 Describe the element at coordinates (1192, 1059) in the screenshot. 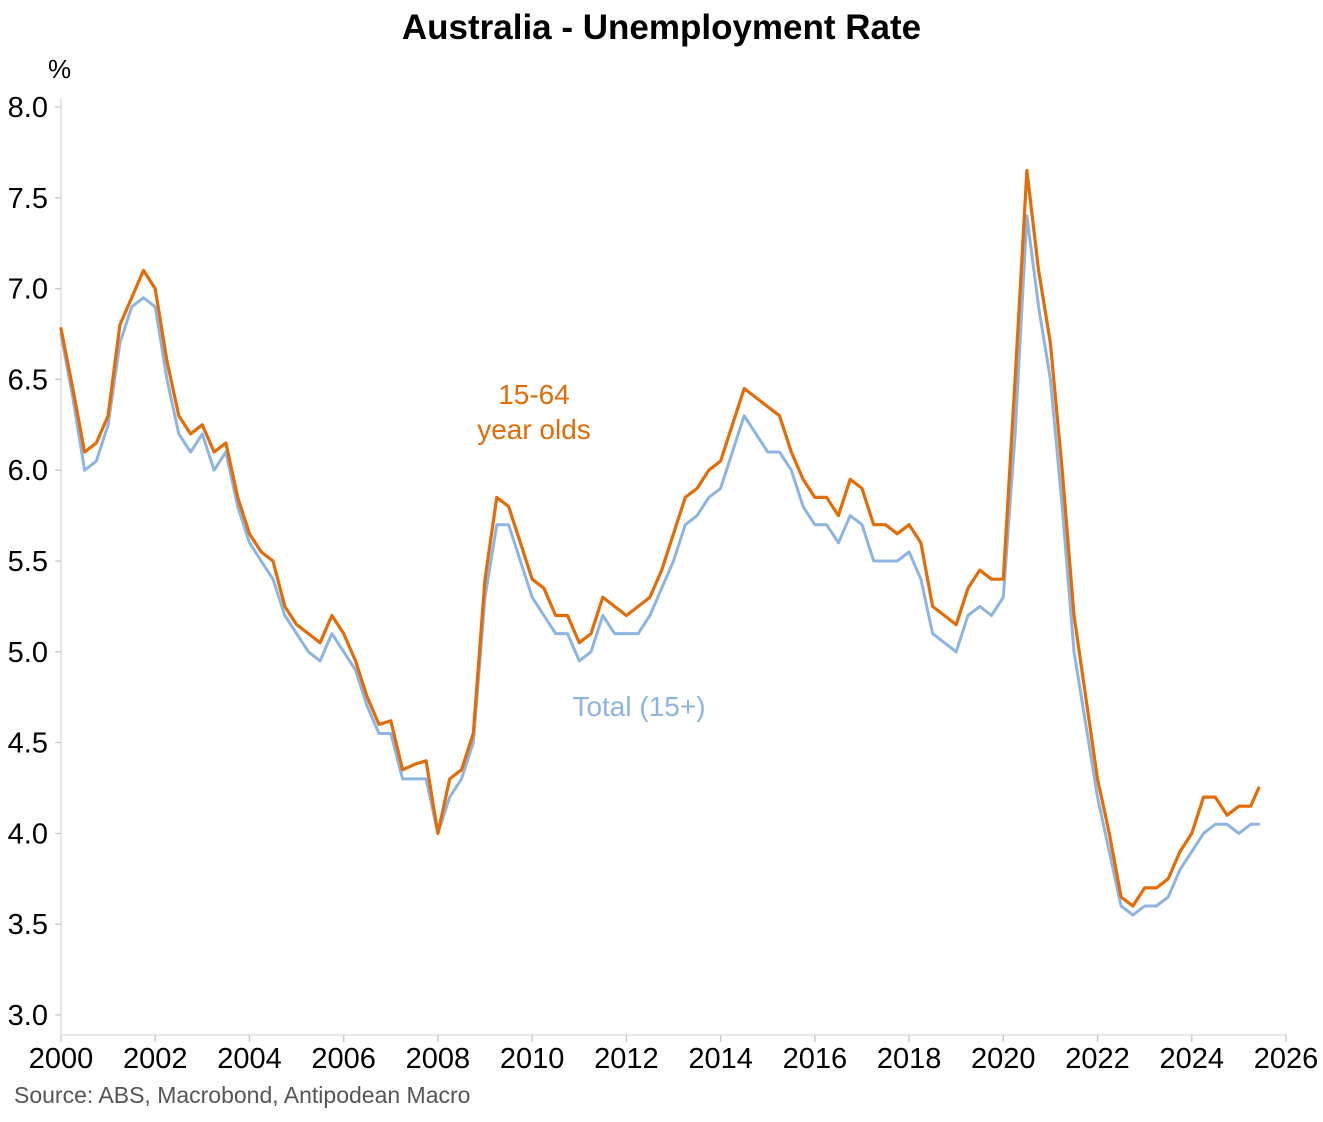

I see `x-tick-label: 2024` at that location.